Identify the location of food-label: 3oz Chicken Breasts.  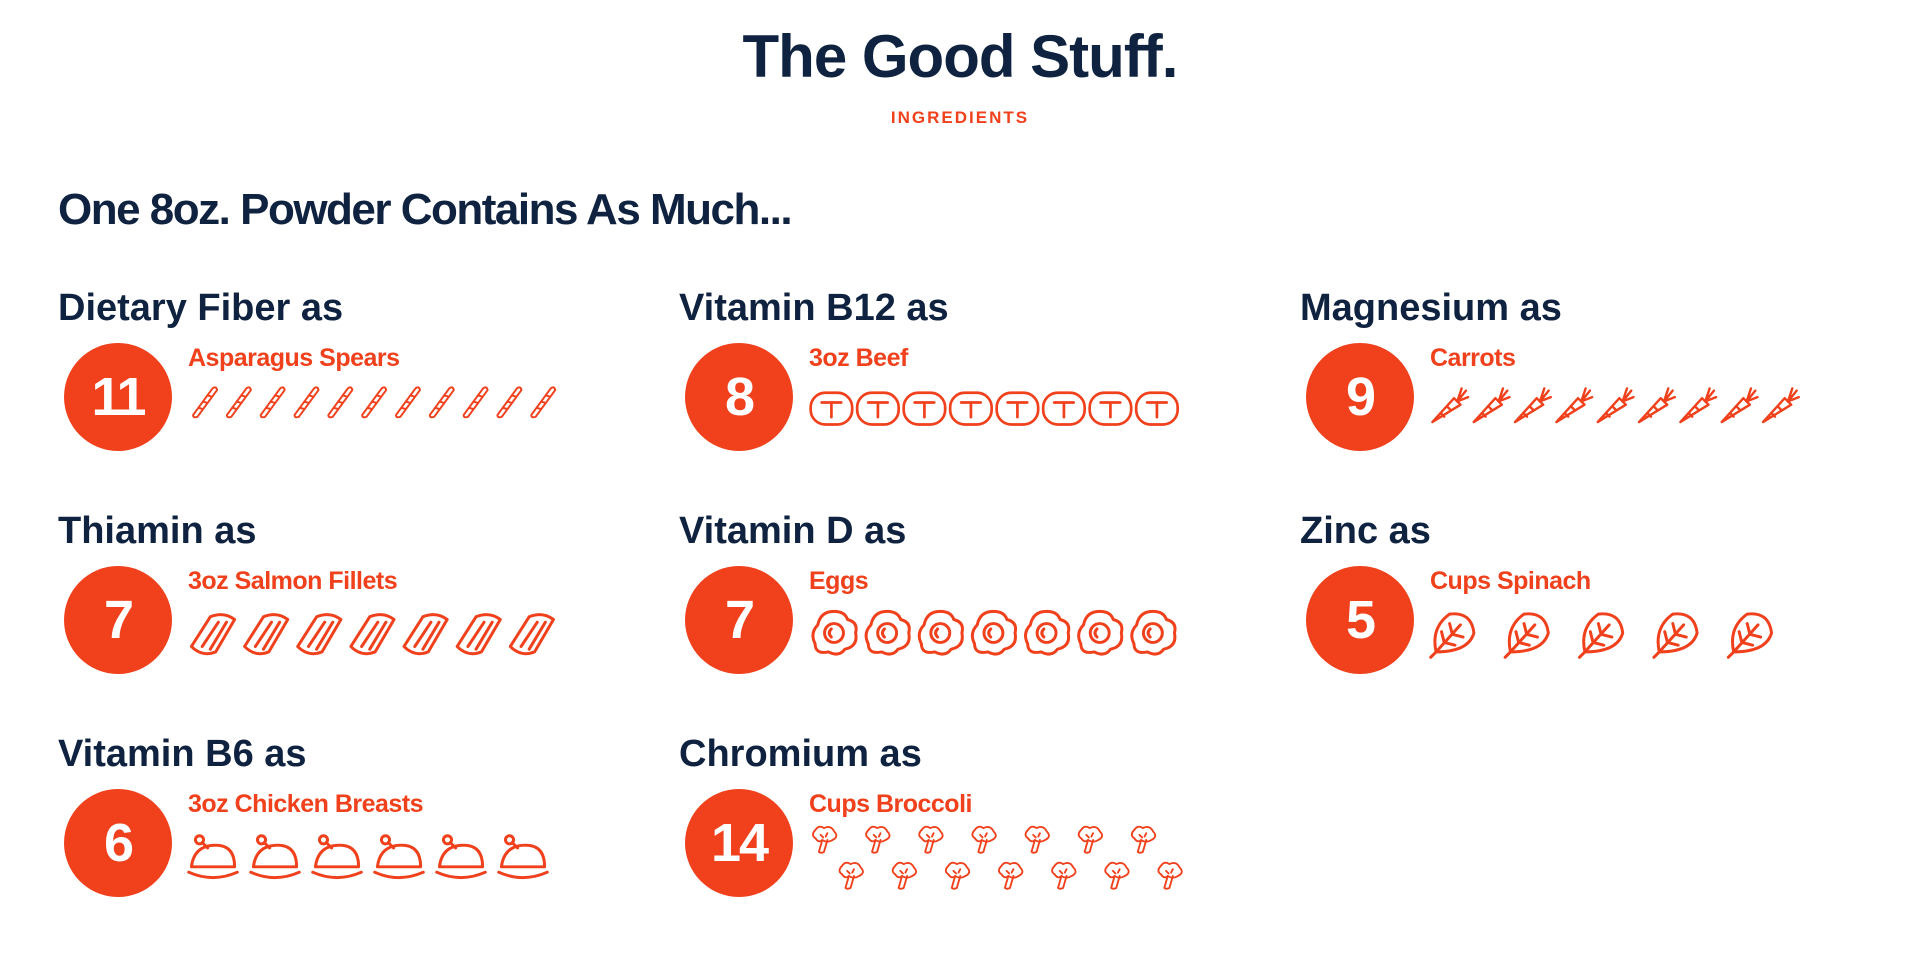
(306, 804).